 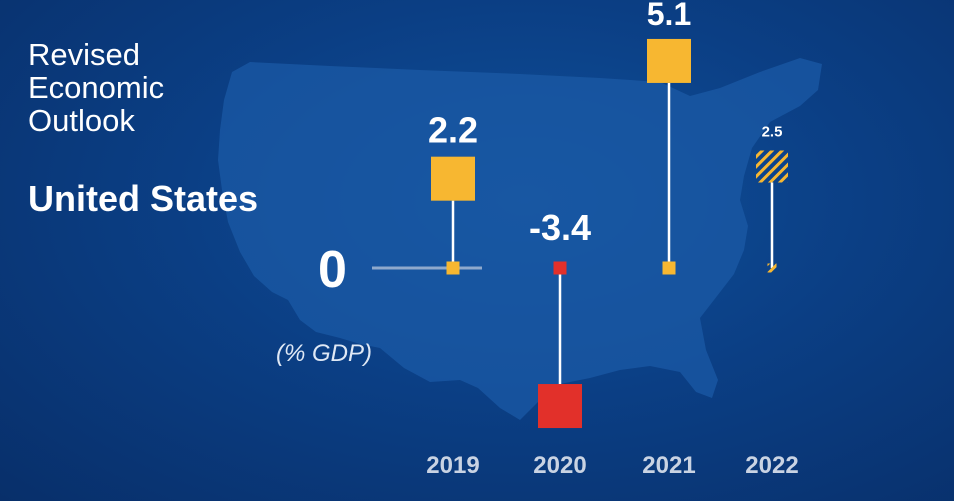 I want to click on bar-group-2021: 5.1 2021, so click(x=668, y=239).